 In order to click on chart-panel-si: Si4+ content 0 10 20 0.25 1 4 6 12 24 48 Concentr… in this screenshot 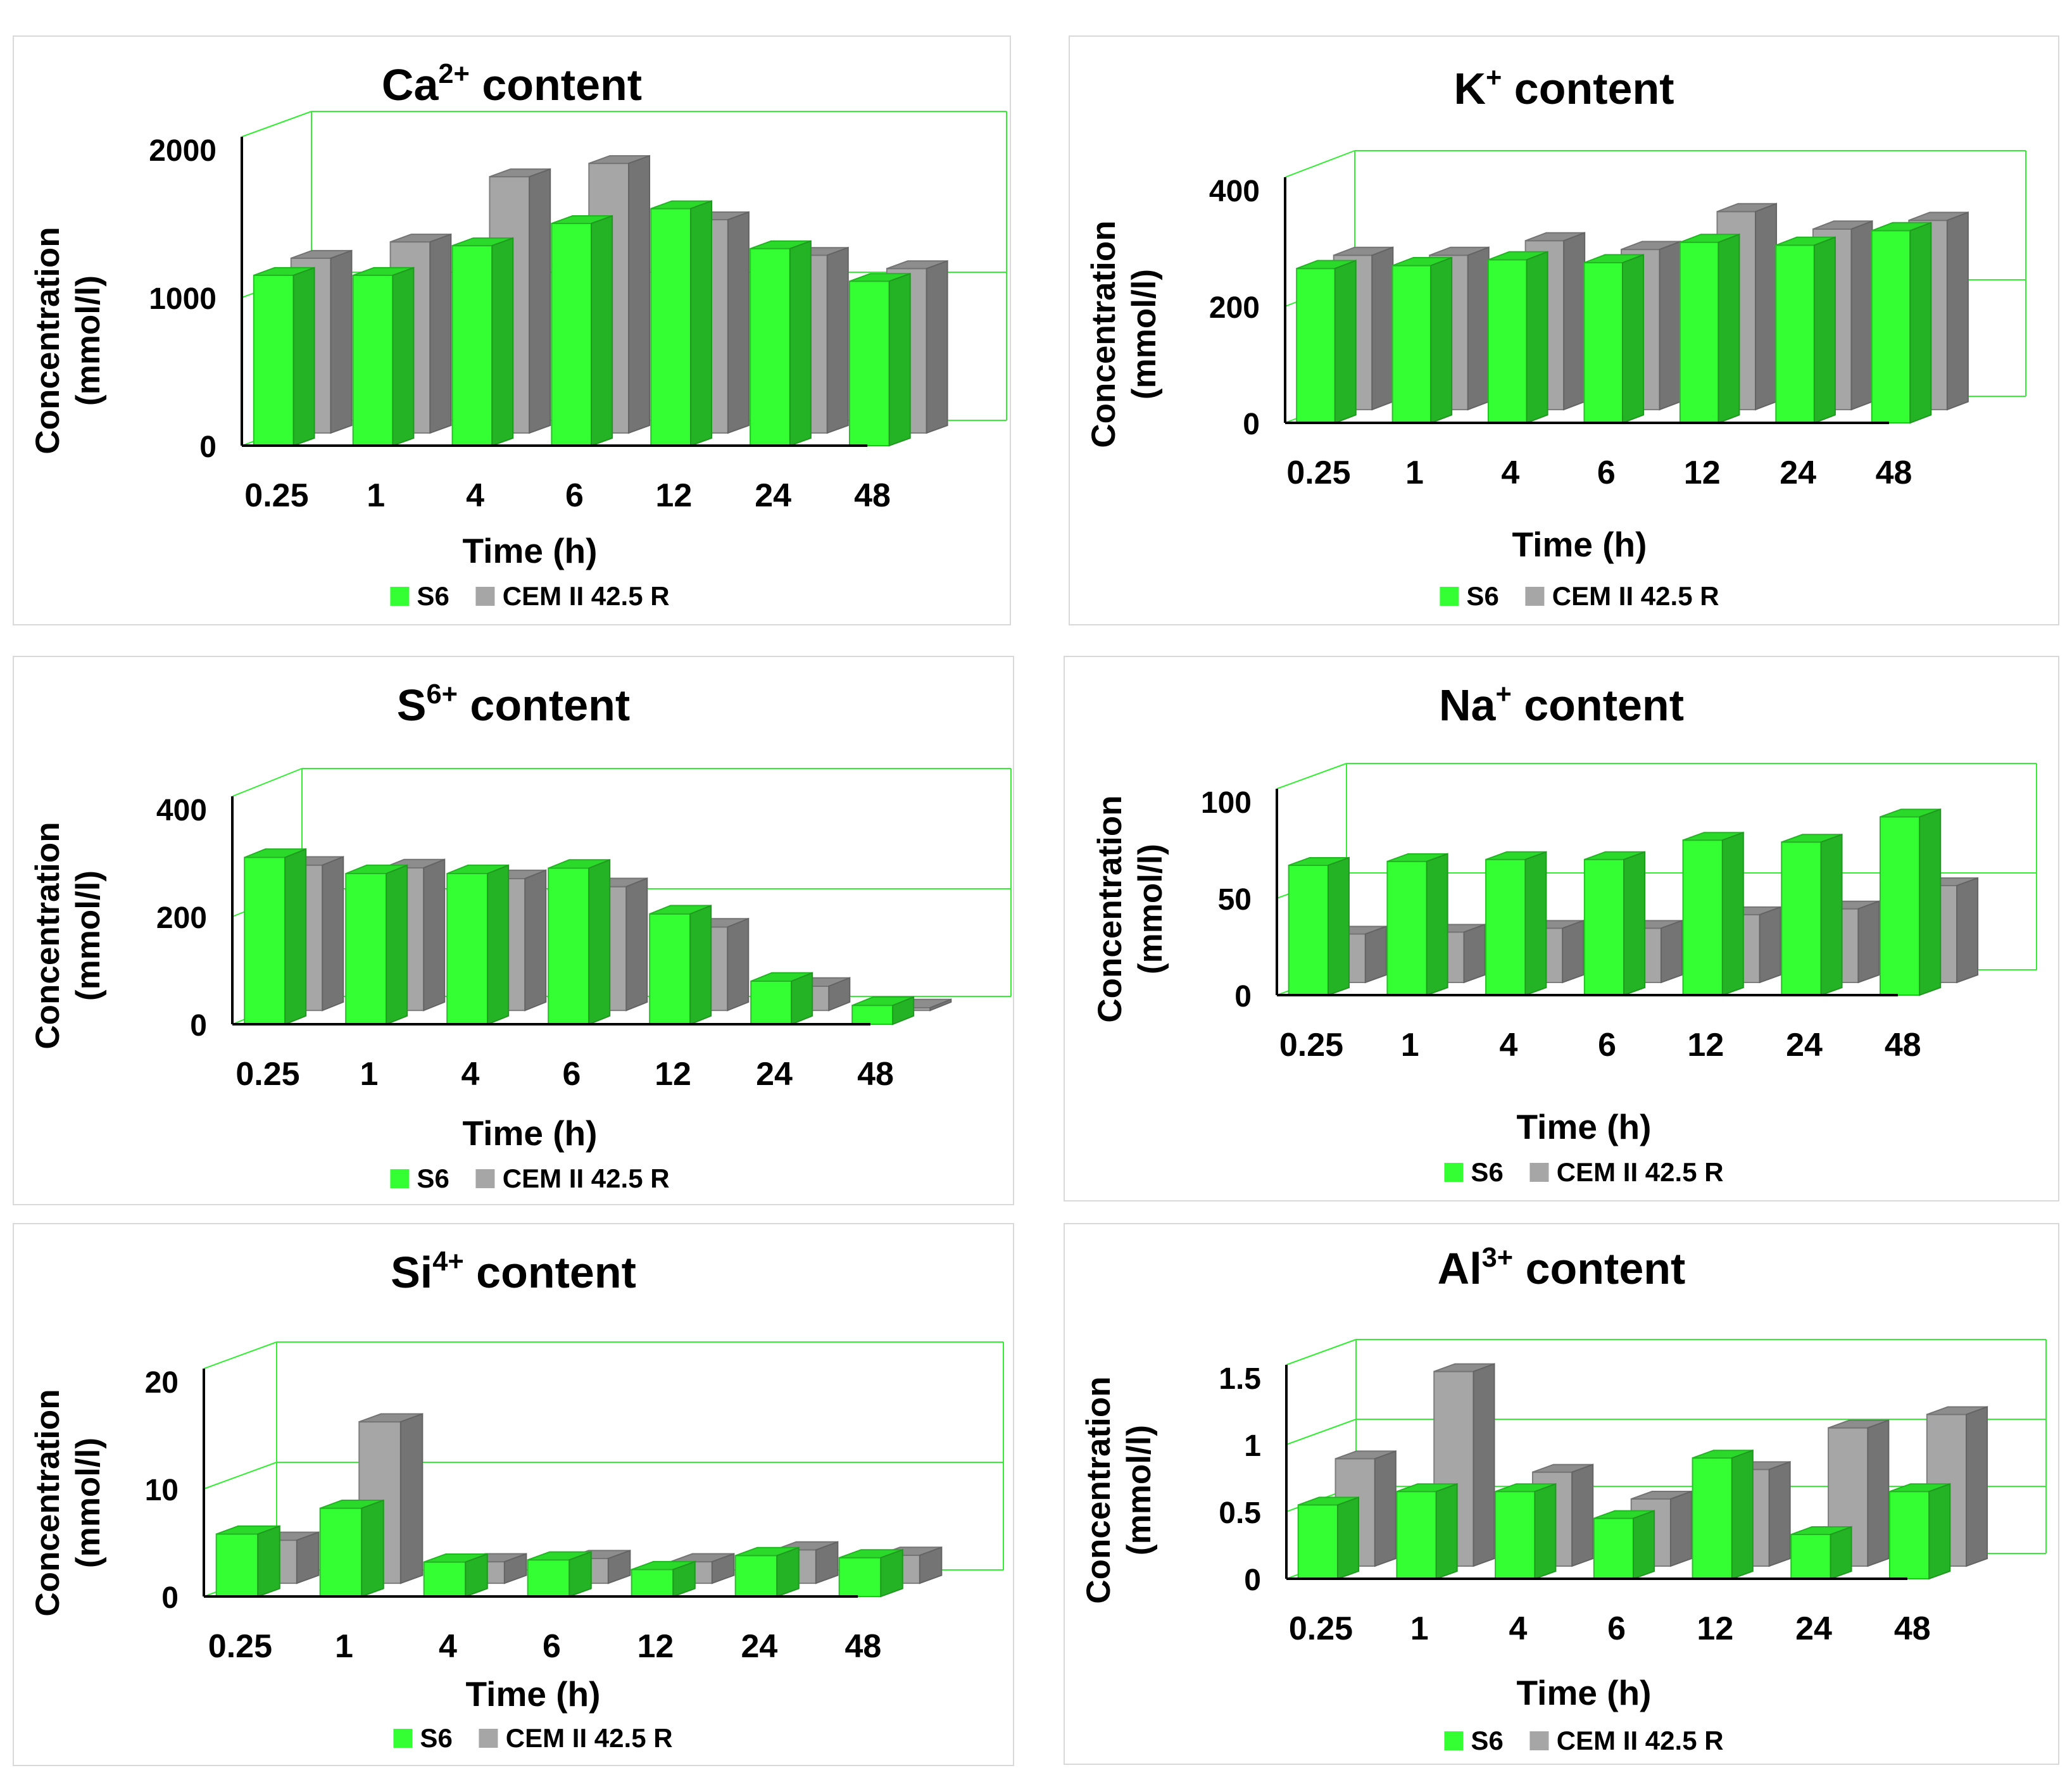, I will do `click(513, 1494)`.